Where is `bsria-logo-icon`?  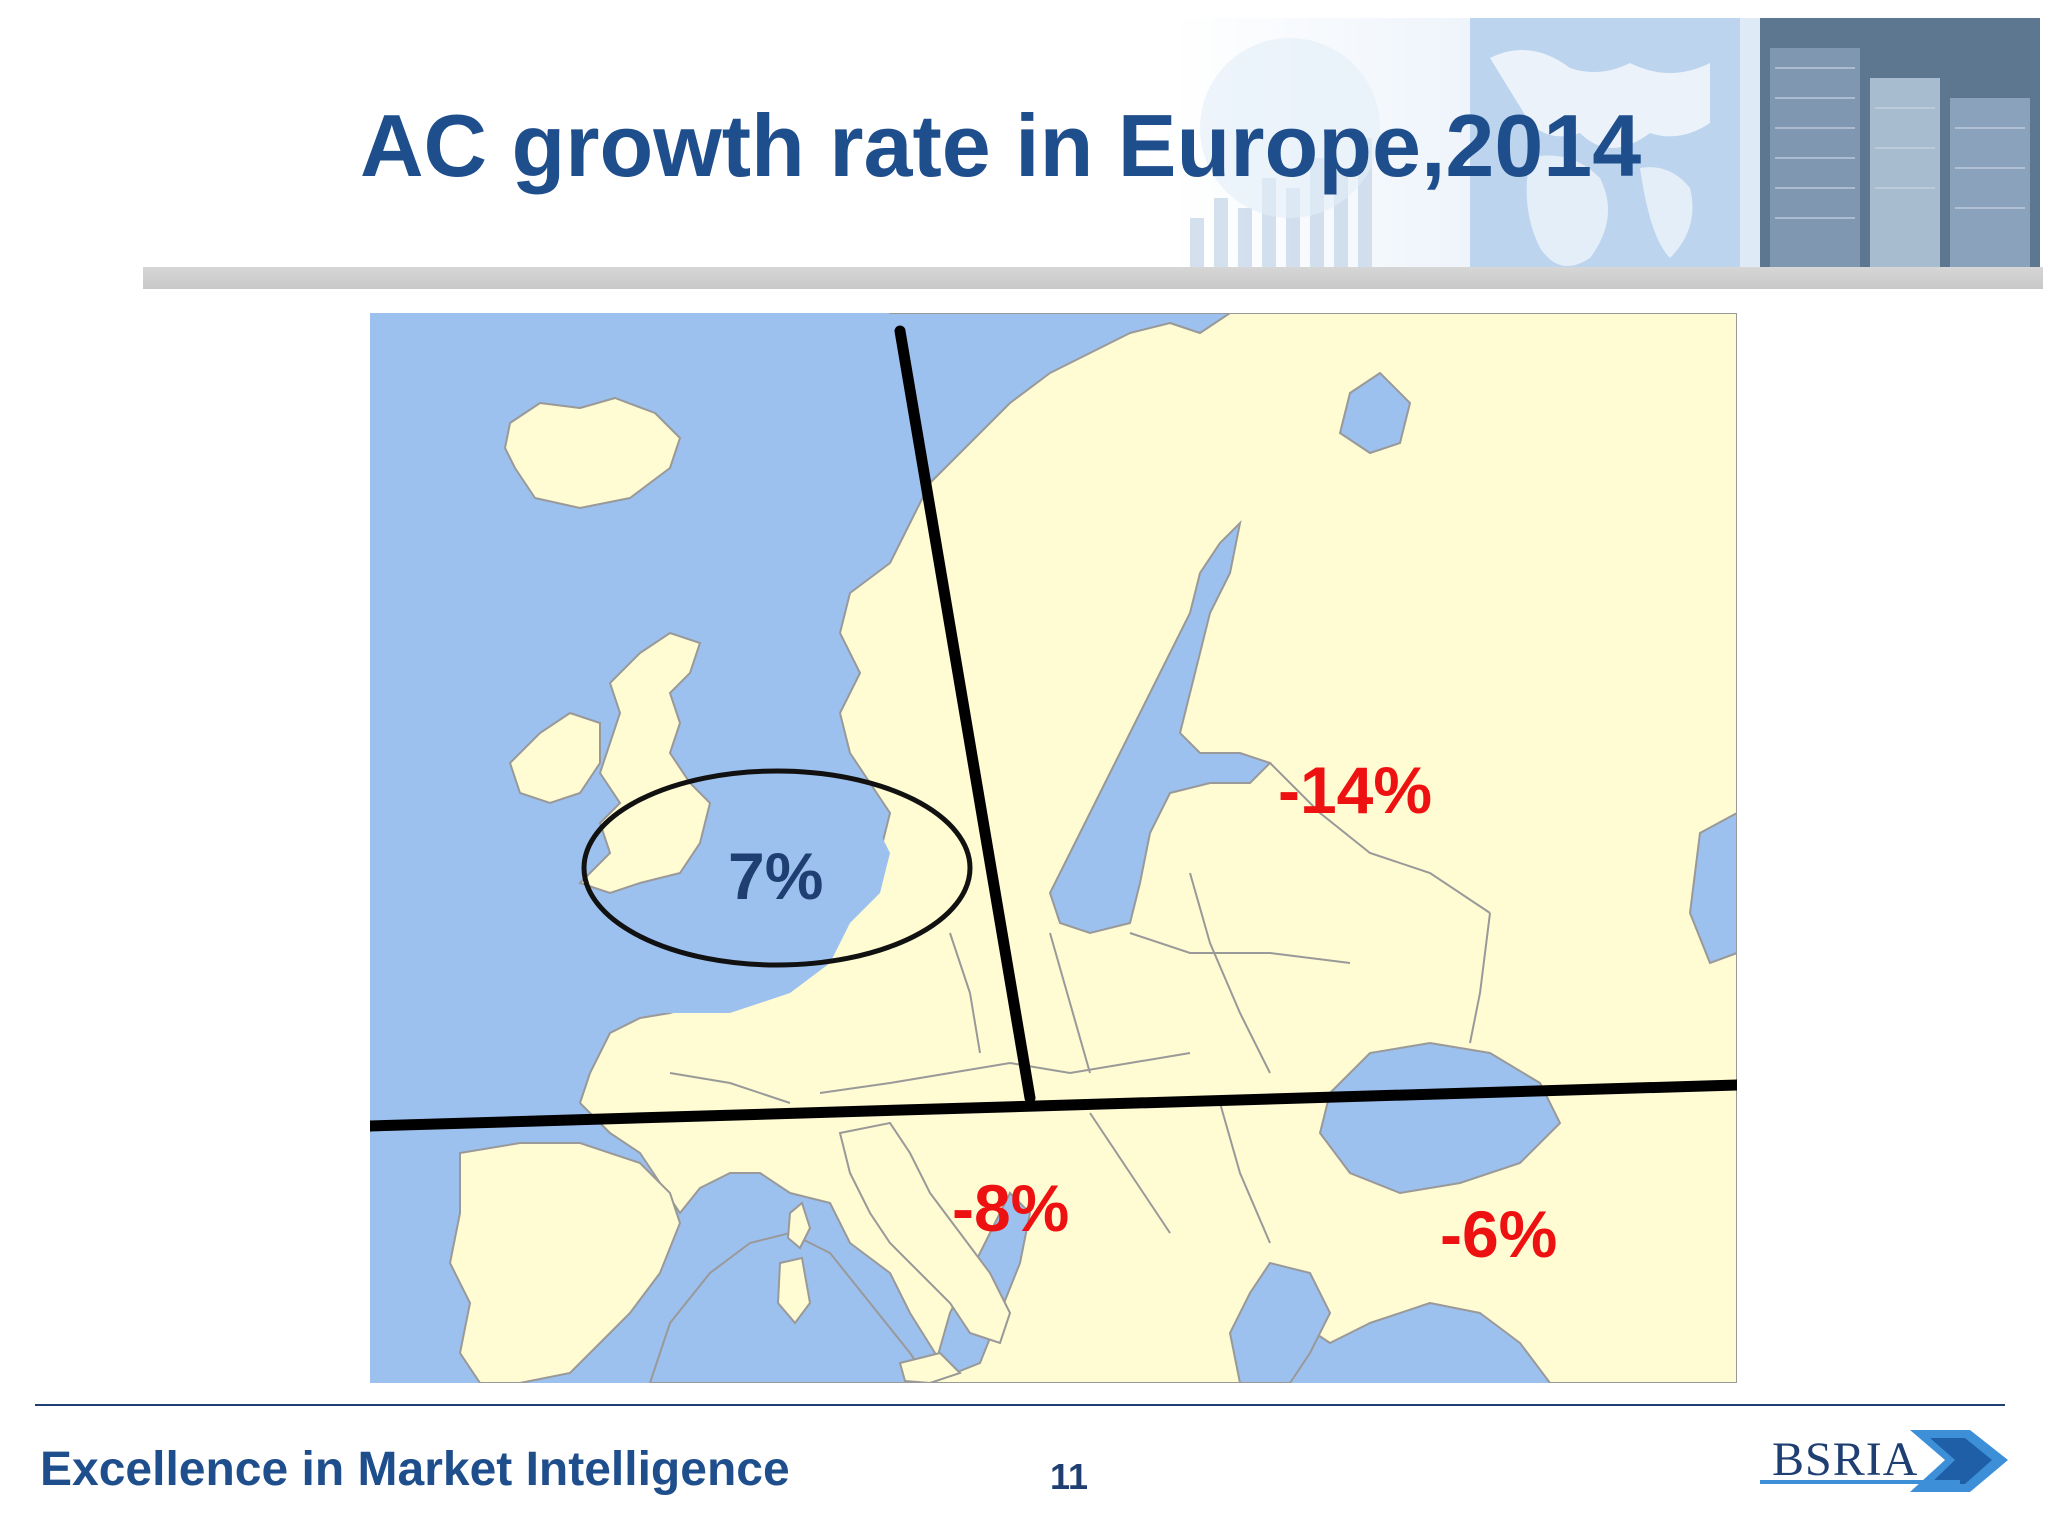
bsria-logo-icon is located at coordinates (1884, 1461).